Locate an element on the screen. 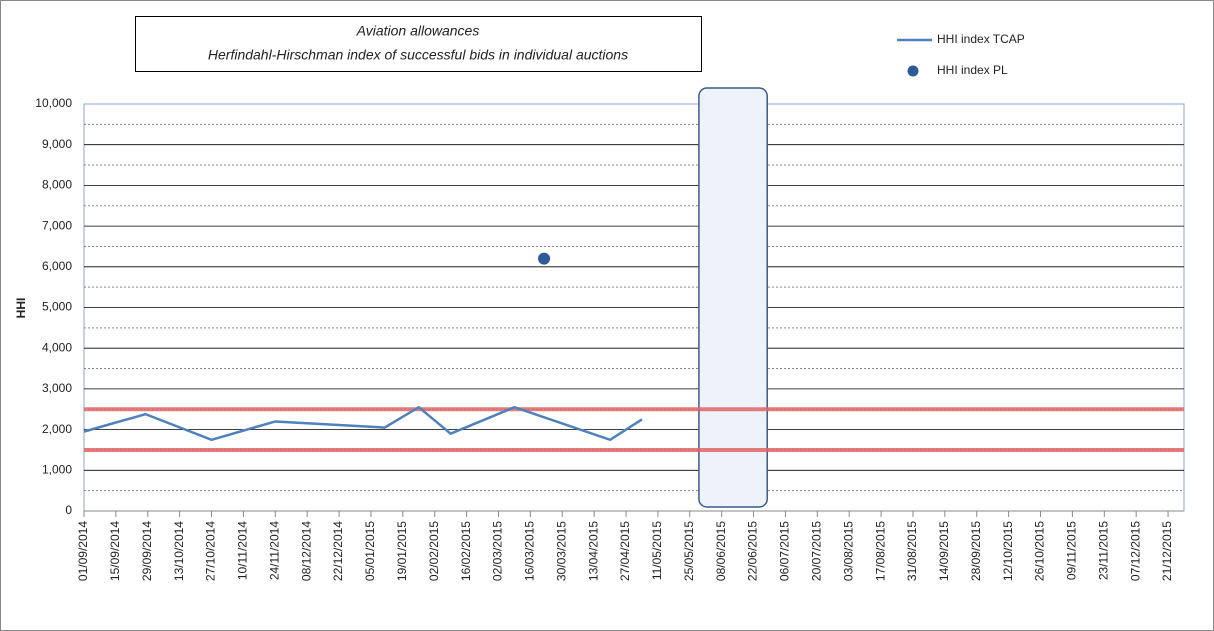  x-tick-label: 09/11/2015 is located at coordinates (1072, 550).